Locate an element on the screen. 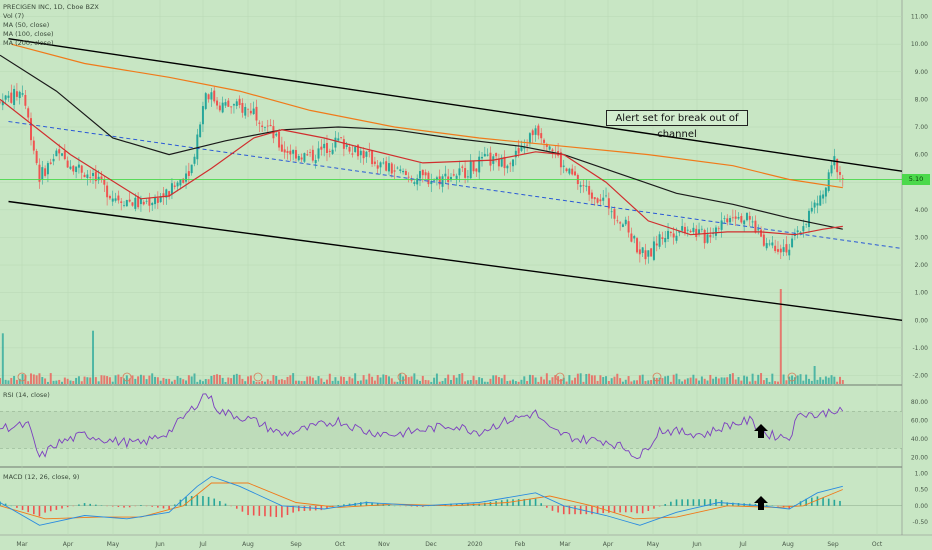 The image size is (932, 550). x-tick-label: May is located at coordinates (653, 544).